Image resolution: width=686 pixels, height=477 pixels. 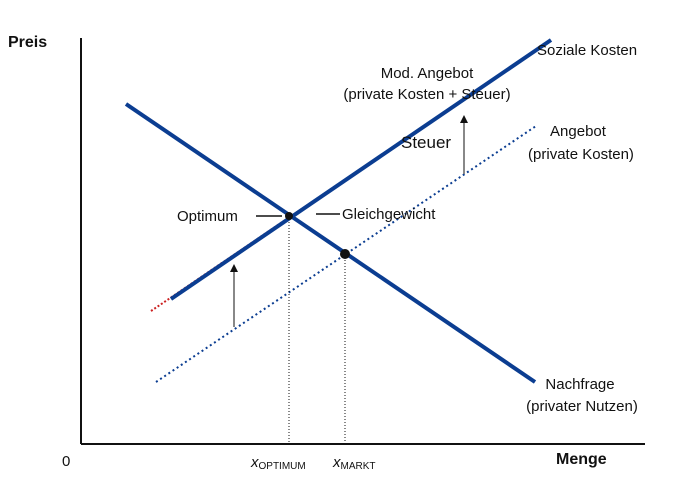 I want to click on demand-label-1: Nachfrage, so click(x=579, y=384).